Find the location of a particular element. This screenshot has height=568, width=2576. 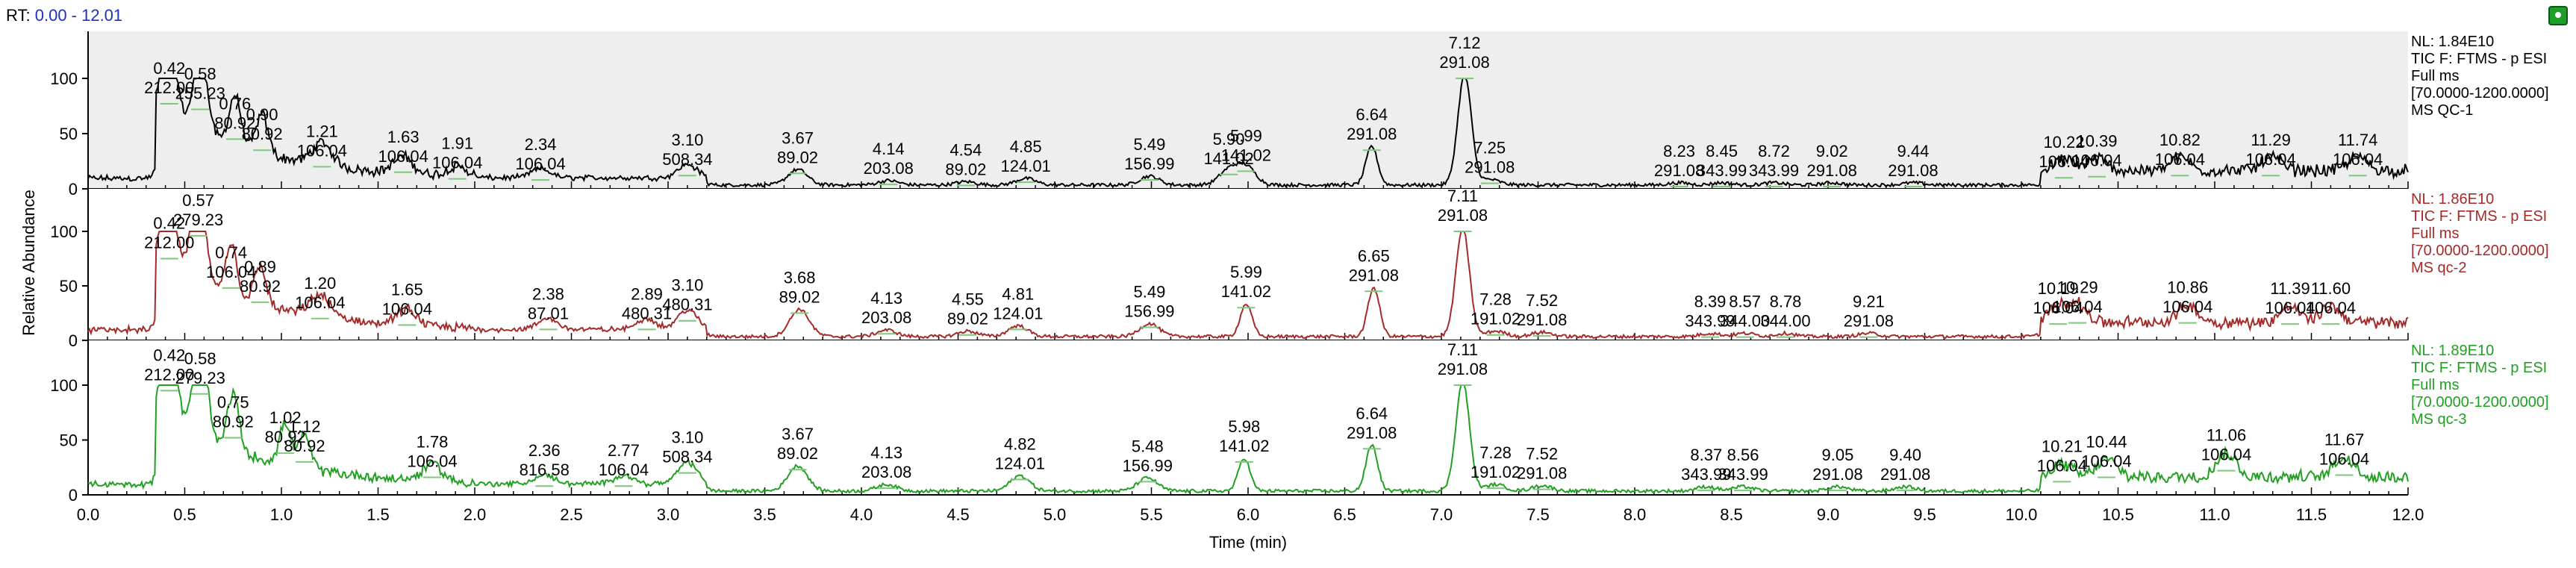

peak-rt-label: 4.81 is located at coordinates (1018, 293).